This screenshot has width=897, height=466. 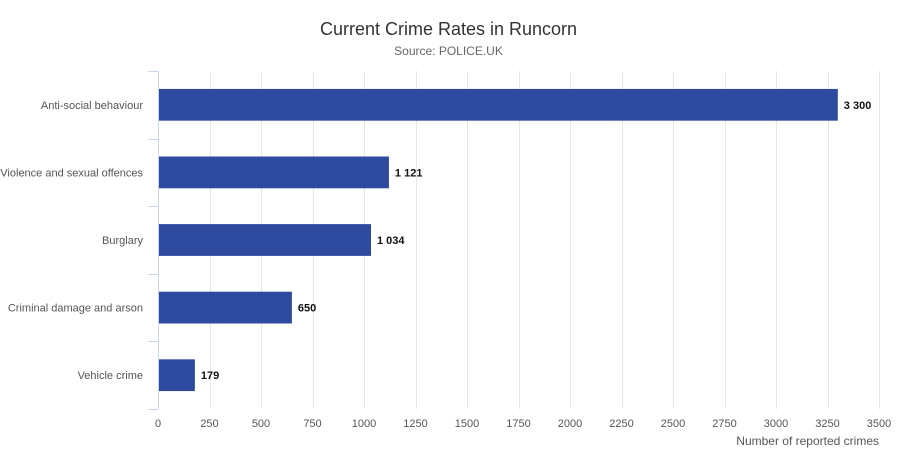 What do you see at coordinates (158, 424) in the screenshot?
I see `x-tick-label: 0` at bounding box center [158, 424].